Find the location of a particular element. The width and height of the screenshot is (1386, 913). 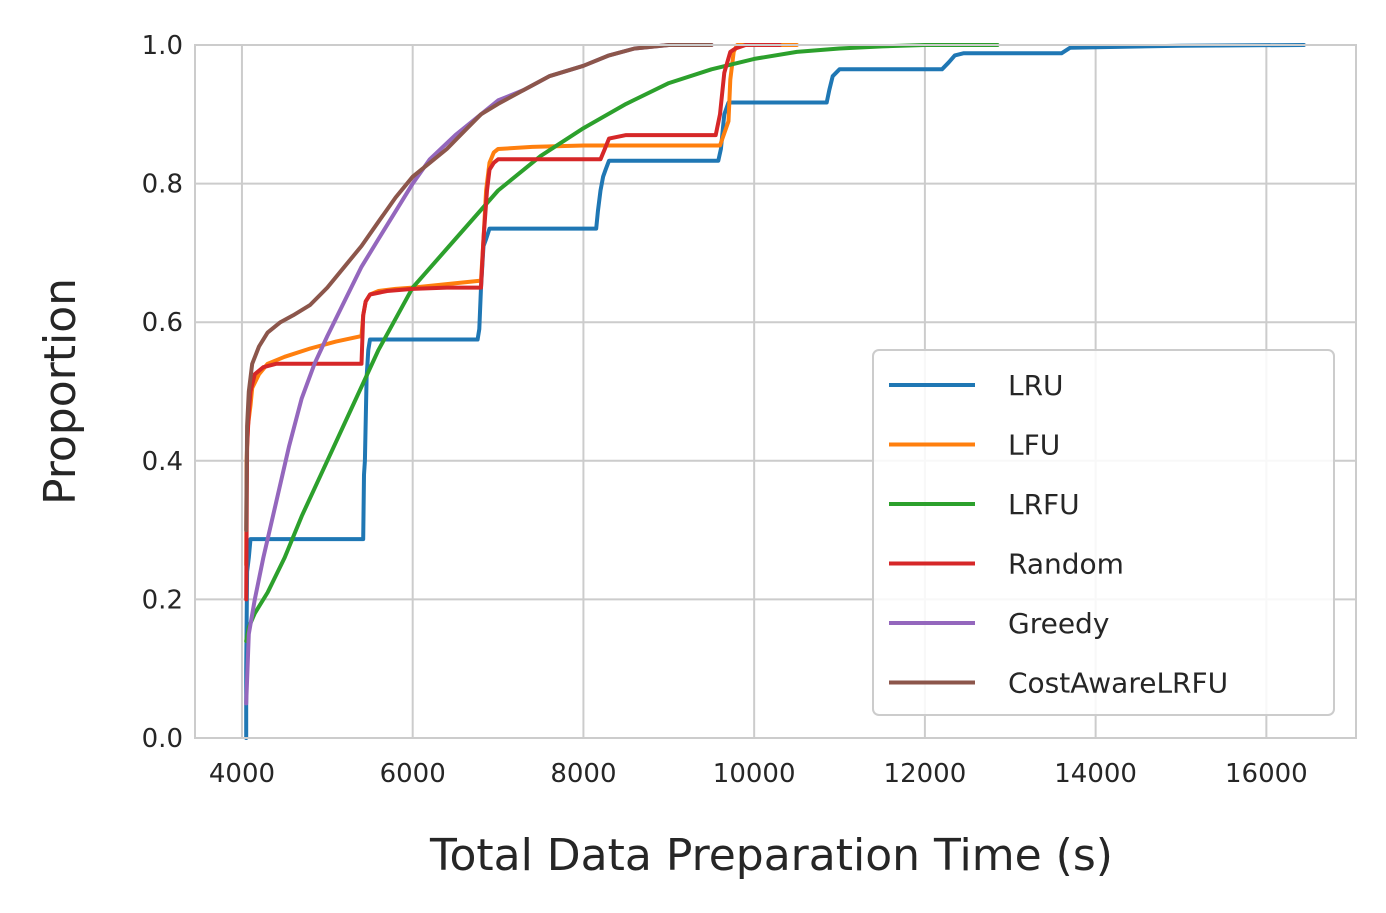

legend: LRU LFU LRFU Random Greedy CostAwareLRFU is located at coordinates (1103, 532).